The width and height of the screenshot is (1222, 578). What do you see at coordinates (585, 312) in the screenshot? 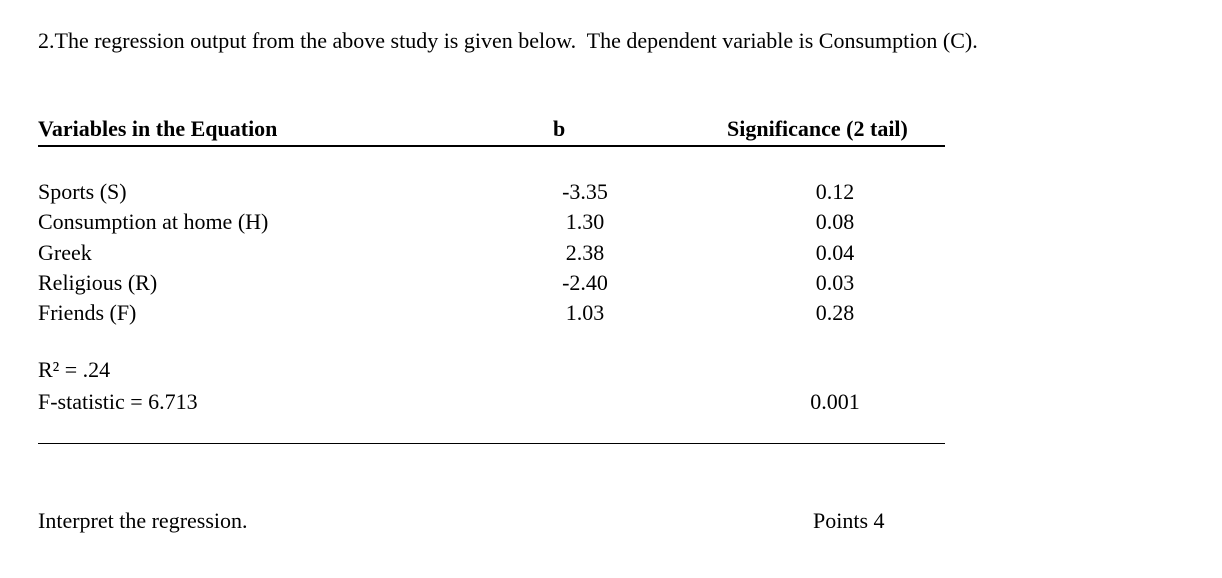
I see `row-b-value: 1.03` at bounding box center [585, 312].